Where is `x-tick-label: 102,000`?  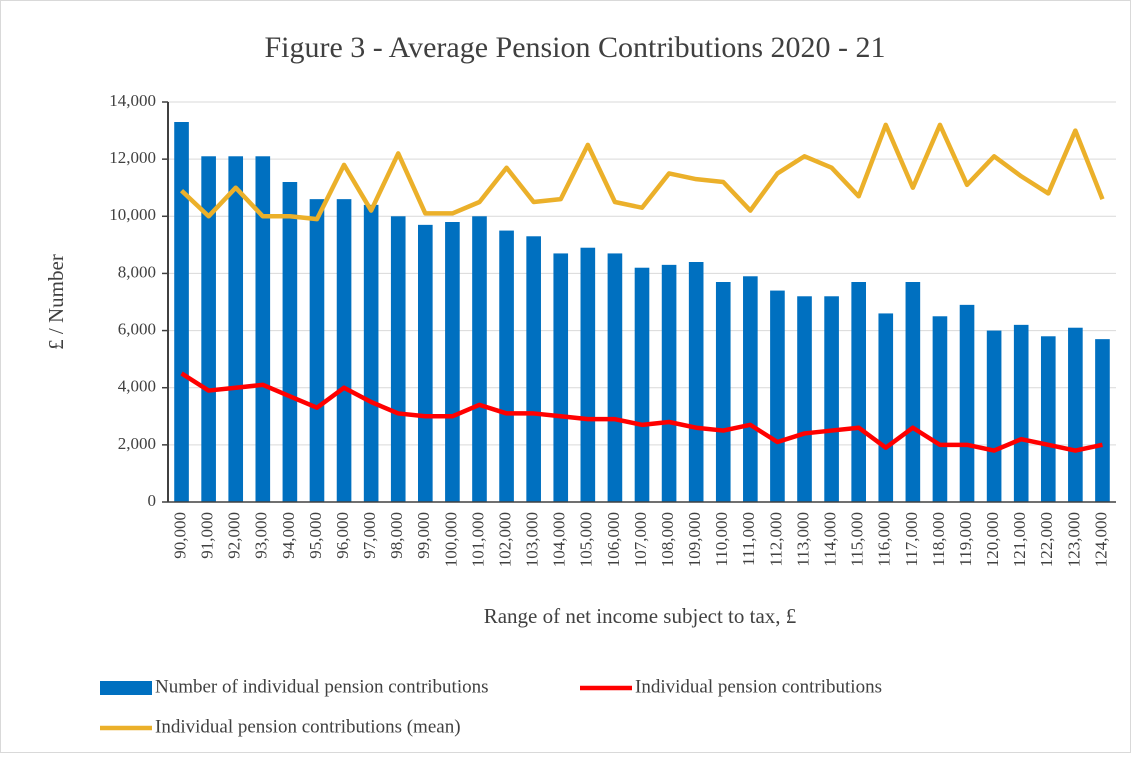
x-tick-label: 102,000 is located at coordinates (504, 539).